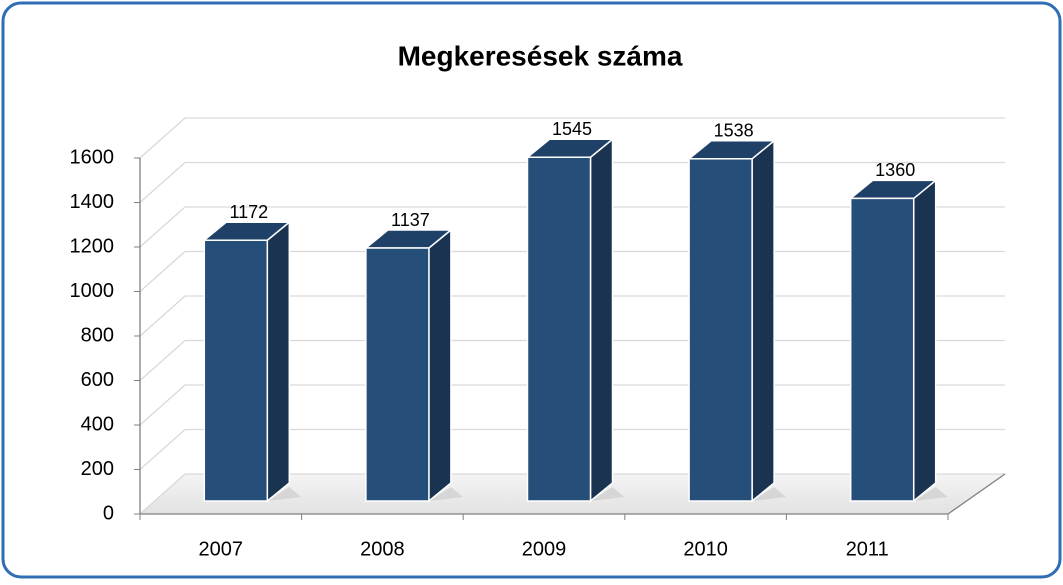 Image resolution: width=1063 pixels, height=585 pixels. Describe the element at coordinates (895, 170) in the screenshot. I see `data-label: 1360` at that location.